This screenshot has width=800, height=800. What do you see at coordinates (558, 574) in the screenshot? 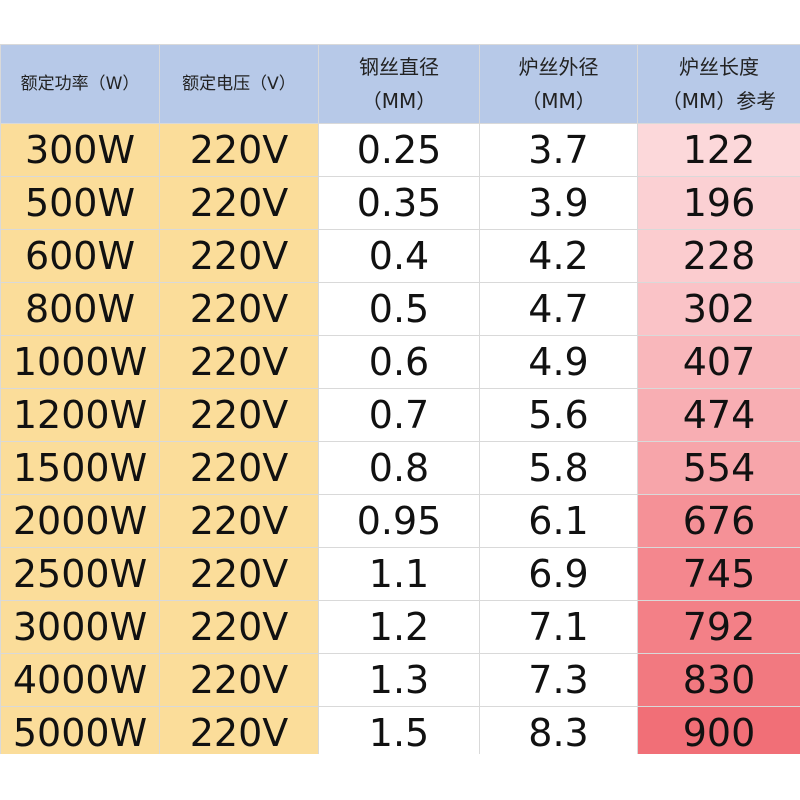
I see `coil-outer-diameter-cell: 6.9` at bounding box center [558, 574].